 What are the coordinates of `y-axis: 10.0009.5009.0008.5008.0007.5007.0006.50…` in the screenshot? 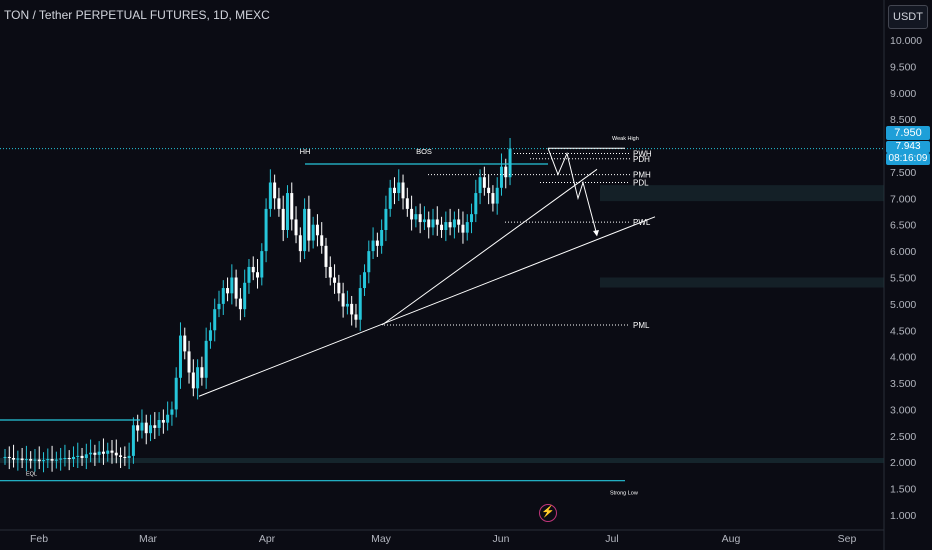 It's located at (906, 278).